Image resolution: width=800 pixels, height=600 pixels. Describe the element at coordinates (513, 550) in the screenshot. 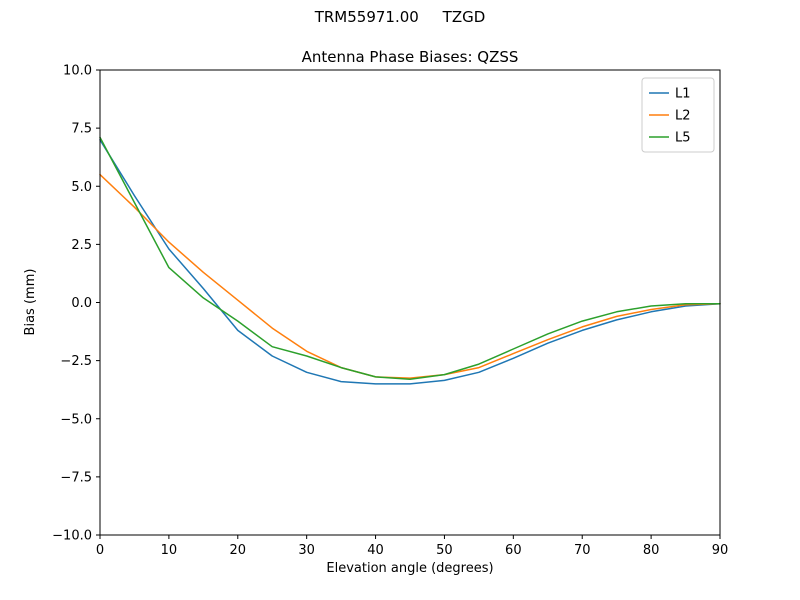

I see `x-tick-label: 60` at that location.